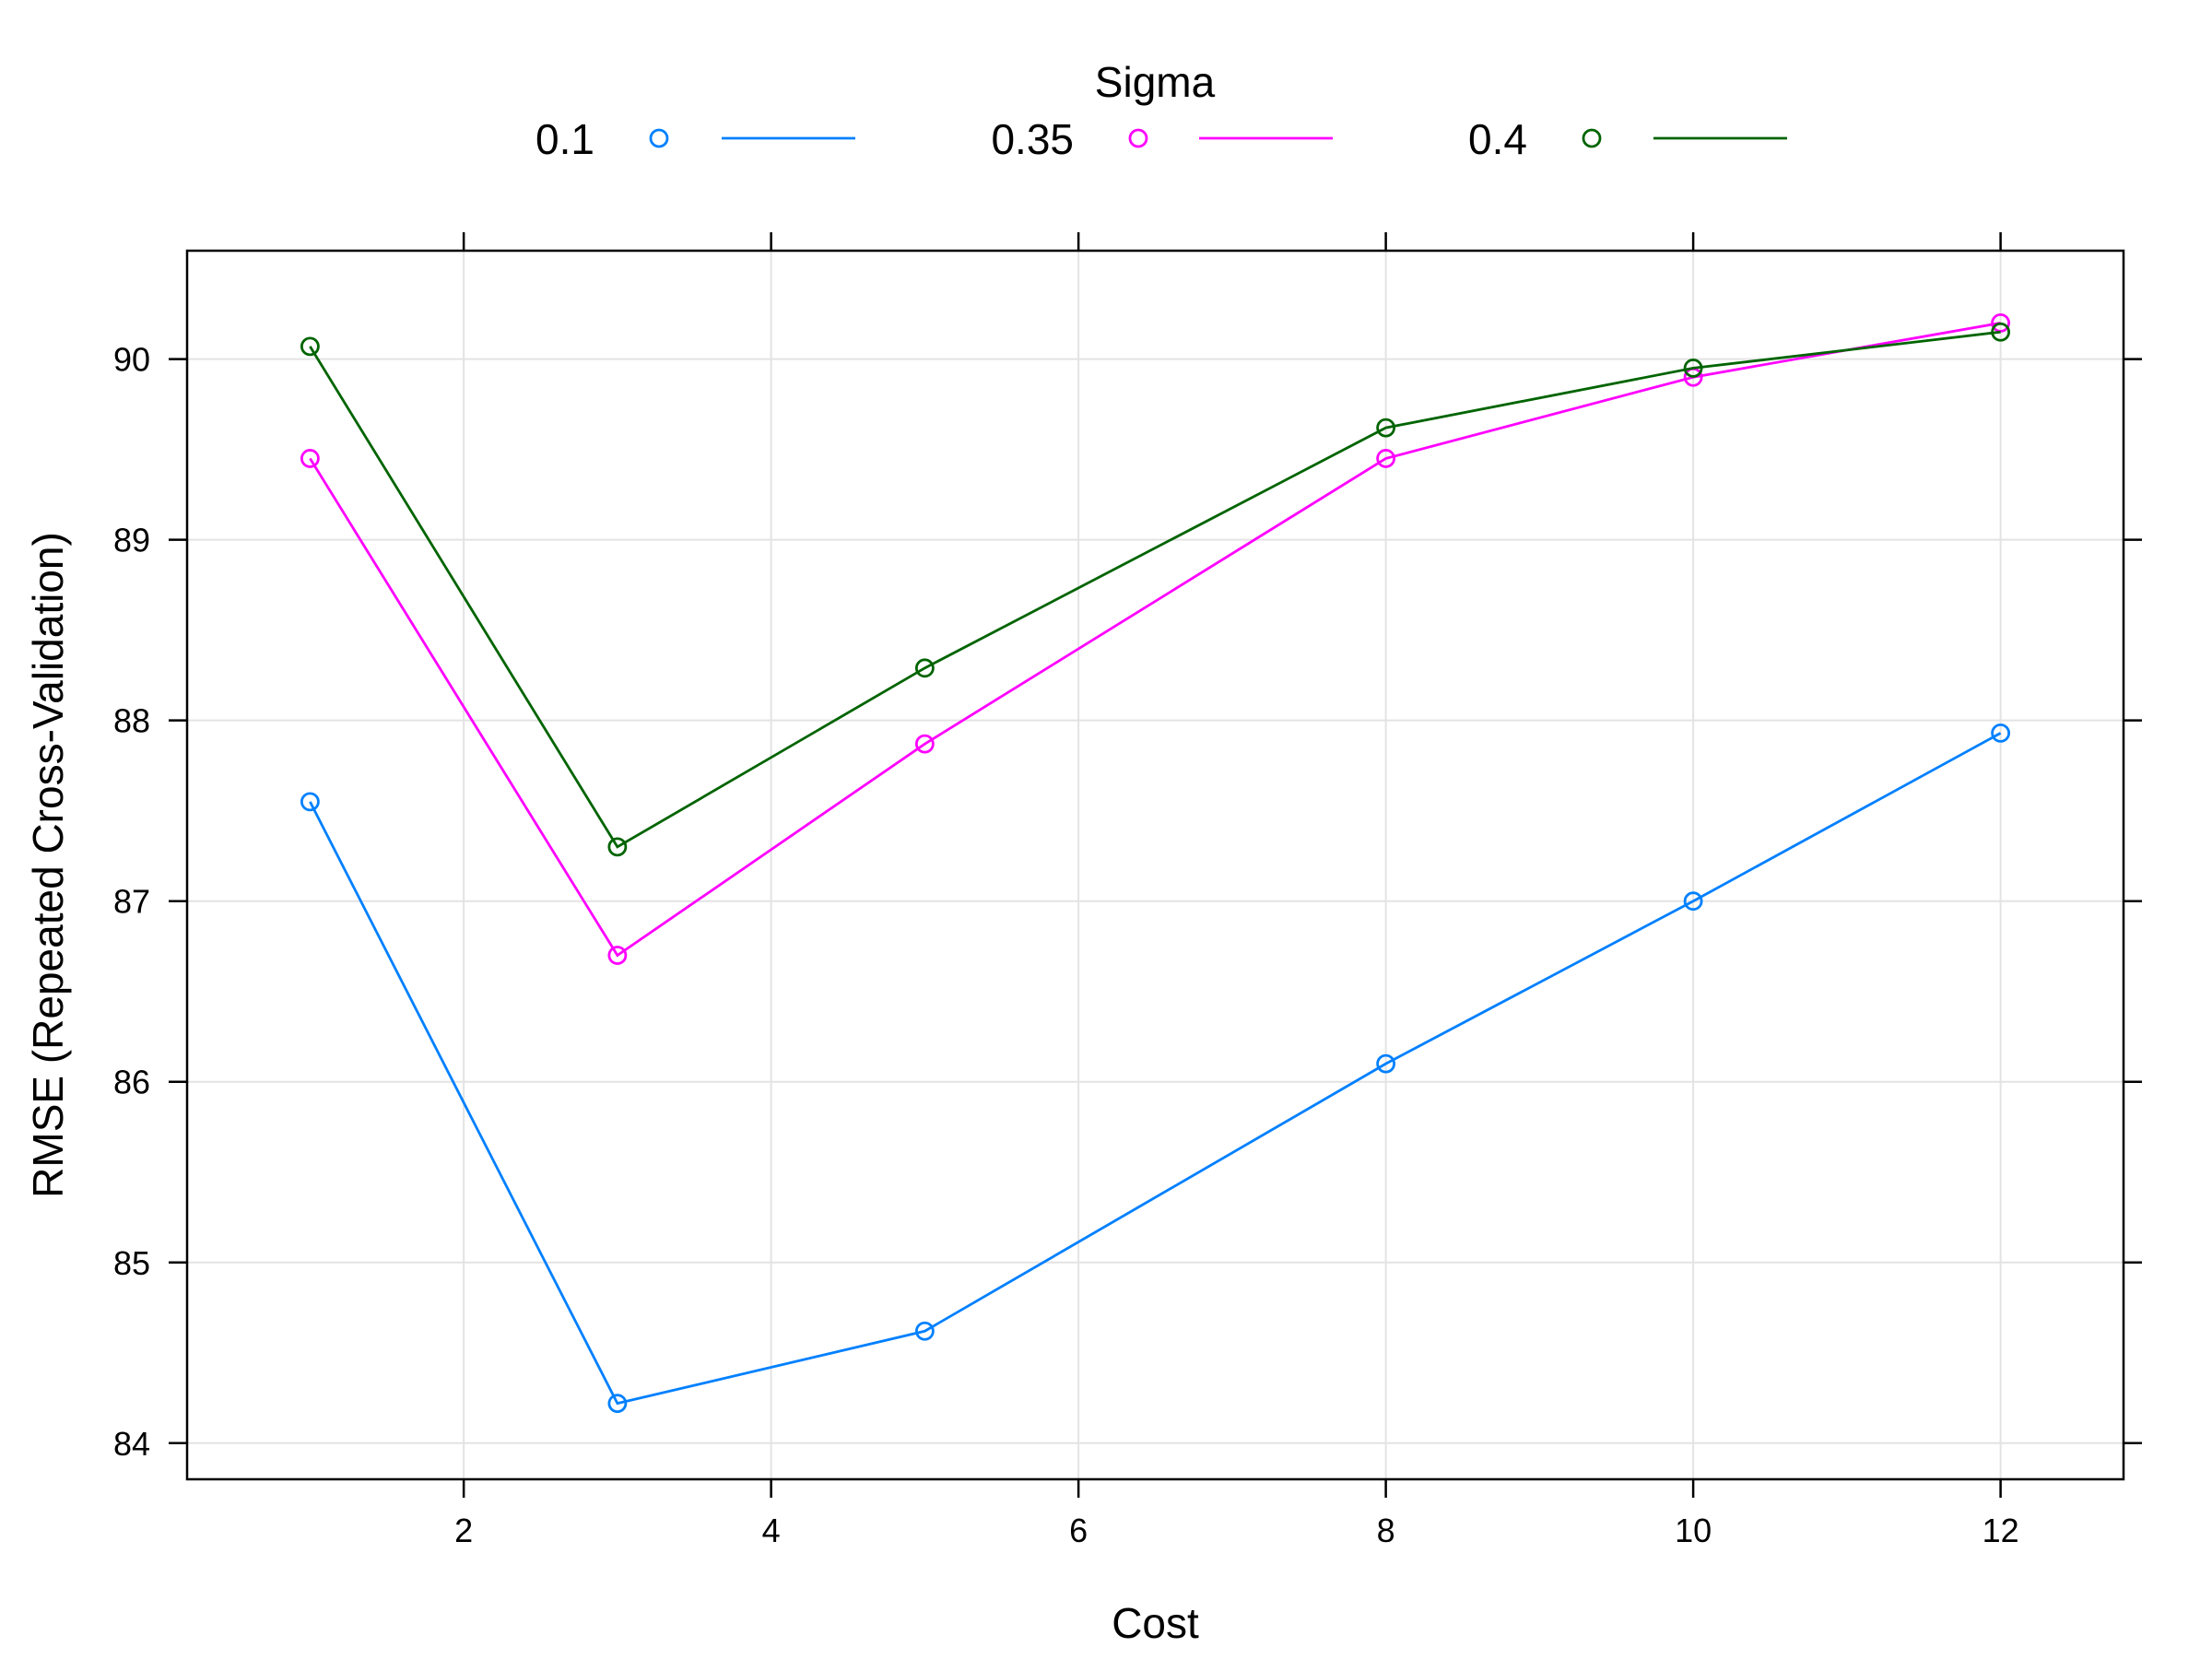 The width and height of the screenshot is (2212, 1659). What do you see at coordinates (131, 1082) in the screenshot?
I see `y-tick-label: 86` at bounding box center [131, 1082].